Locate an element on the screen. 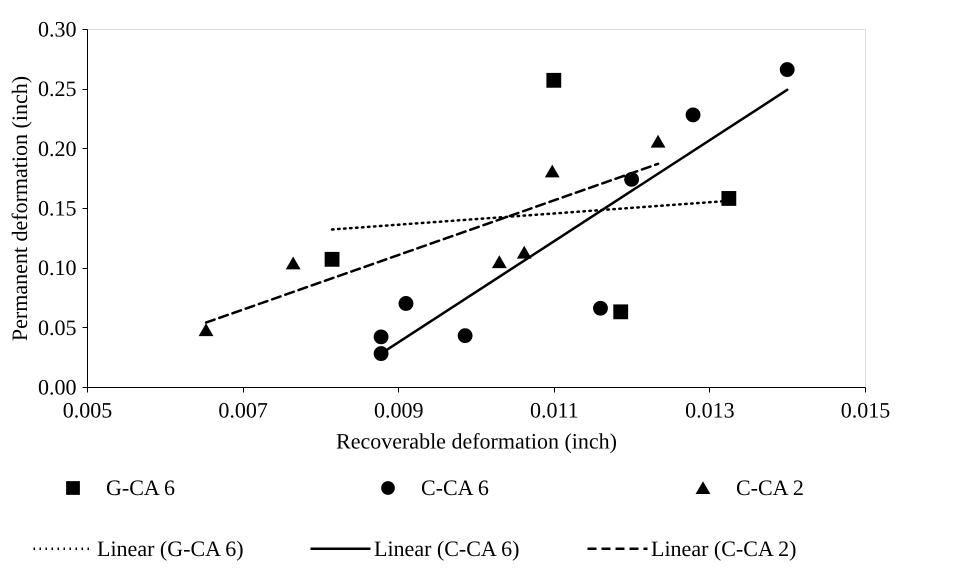 The image size is (953, 588). legend-label: Linear (C-CA 2) is located at coordinates (723, 548).